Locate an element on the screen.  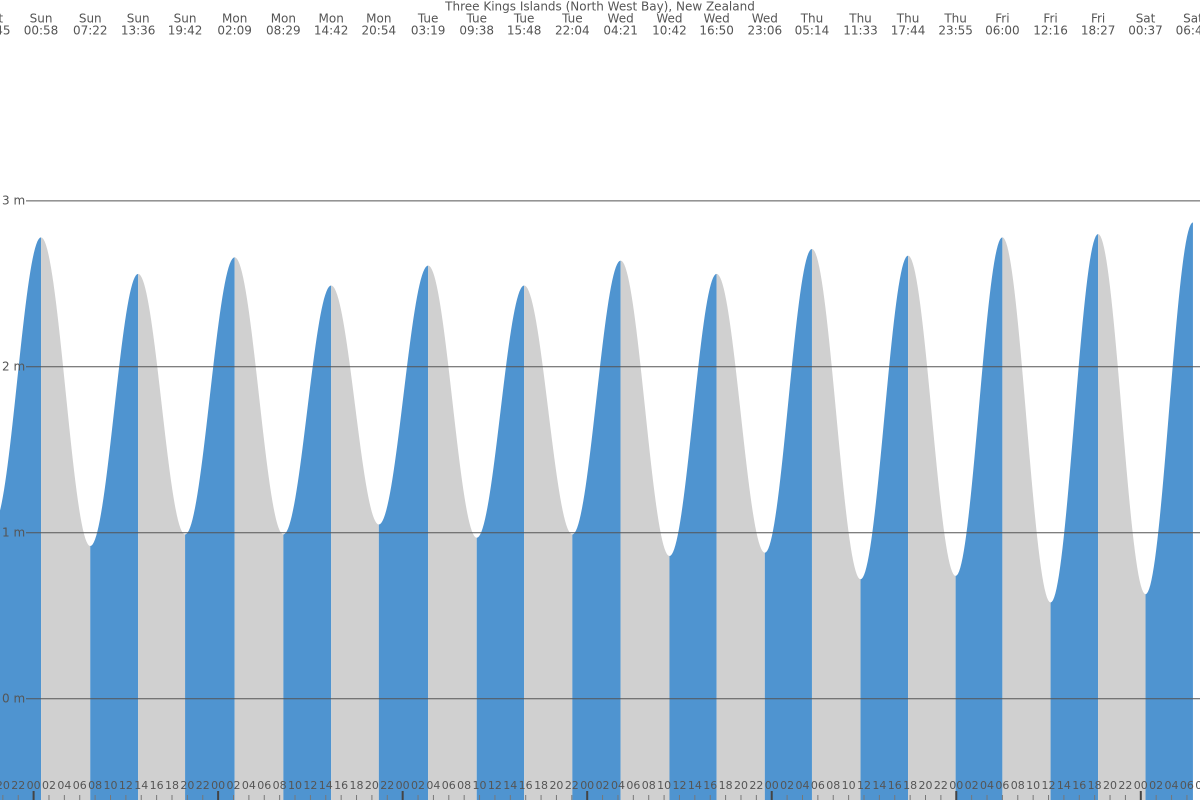
event-time: 06:47 is located at coordinates (1188, 31).